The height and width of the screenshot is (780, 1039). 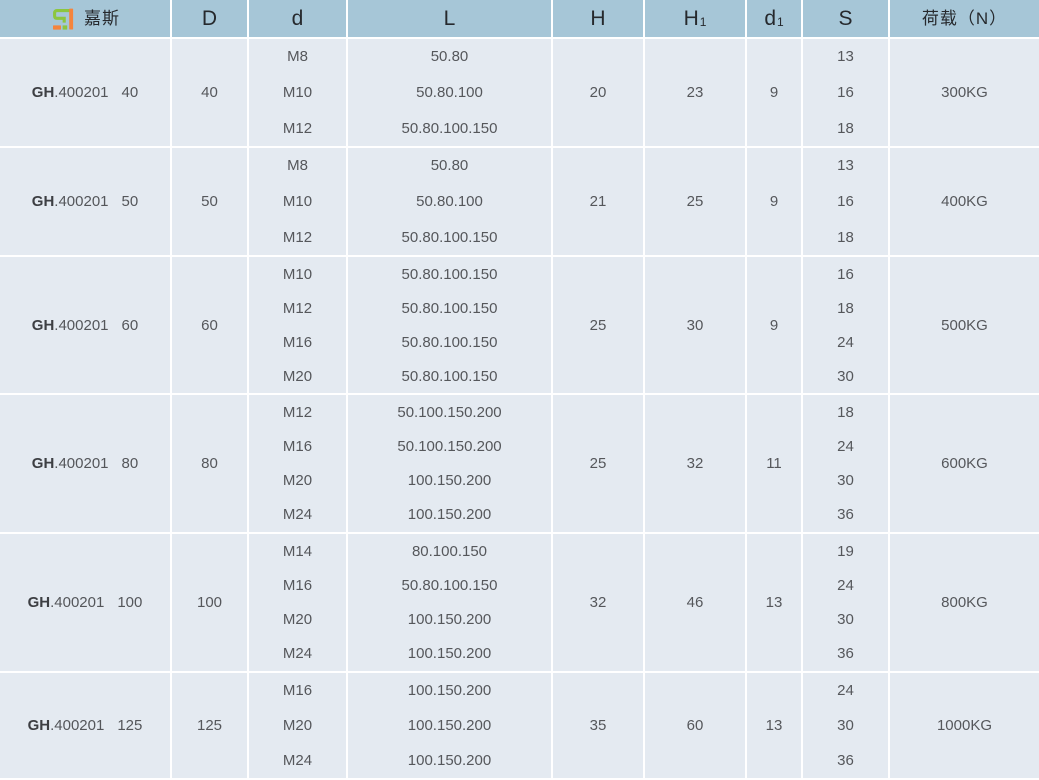 I want to click on load-cell: 1000KG, so click(x=964, y=725).